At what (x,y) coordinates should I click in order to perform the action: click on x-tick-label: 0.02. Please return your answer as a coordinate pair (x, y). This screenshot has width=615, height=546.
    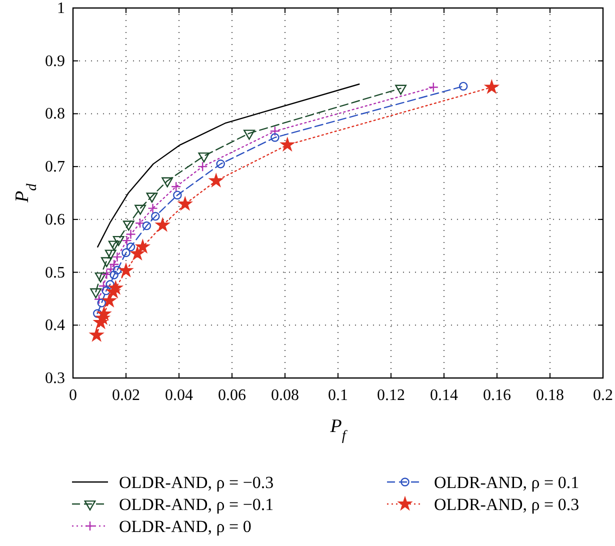
    Looking at the image, I should click on (126, 395).